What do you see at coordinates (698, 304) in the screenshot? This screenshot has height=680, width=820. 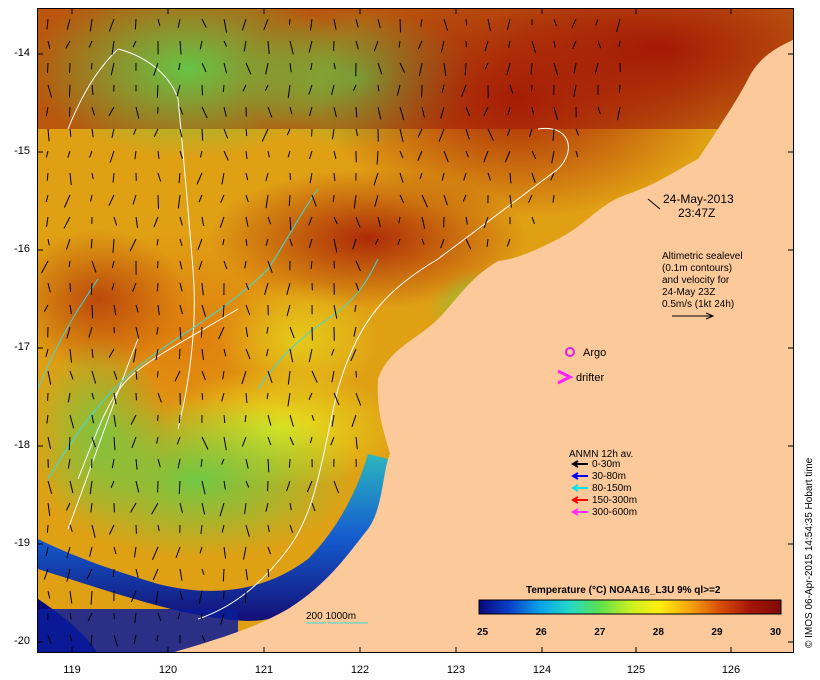 I see `alti-line-5: 0.5m/s (1kt 24h)` at bounding box center [698, 304].